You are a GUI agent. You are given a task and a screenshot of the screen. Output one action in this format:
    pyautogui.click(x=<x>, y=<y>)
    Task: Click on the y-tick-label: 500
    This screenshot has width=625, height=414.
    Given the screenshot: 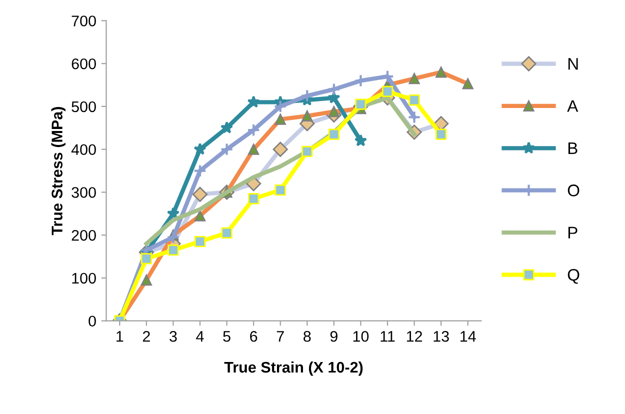 What is the action you would take?
    pyautogui.click(x=84, y=106)
    